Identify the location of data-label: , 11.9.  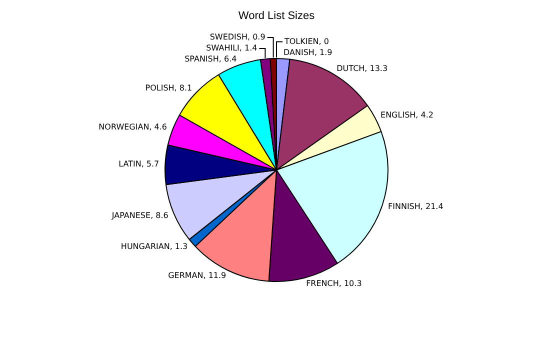
(214, 275).